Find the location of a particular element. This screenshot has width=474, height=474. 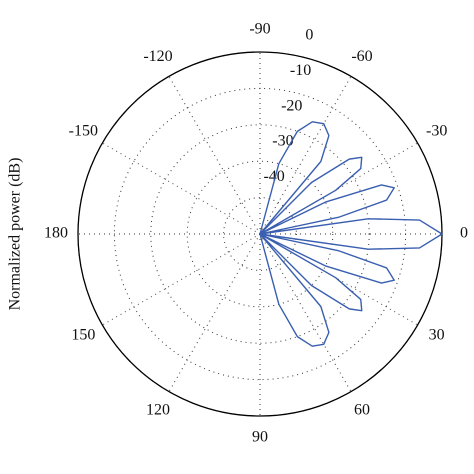

theta-tick-label: -120 is located at coordinates (157, 56).